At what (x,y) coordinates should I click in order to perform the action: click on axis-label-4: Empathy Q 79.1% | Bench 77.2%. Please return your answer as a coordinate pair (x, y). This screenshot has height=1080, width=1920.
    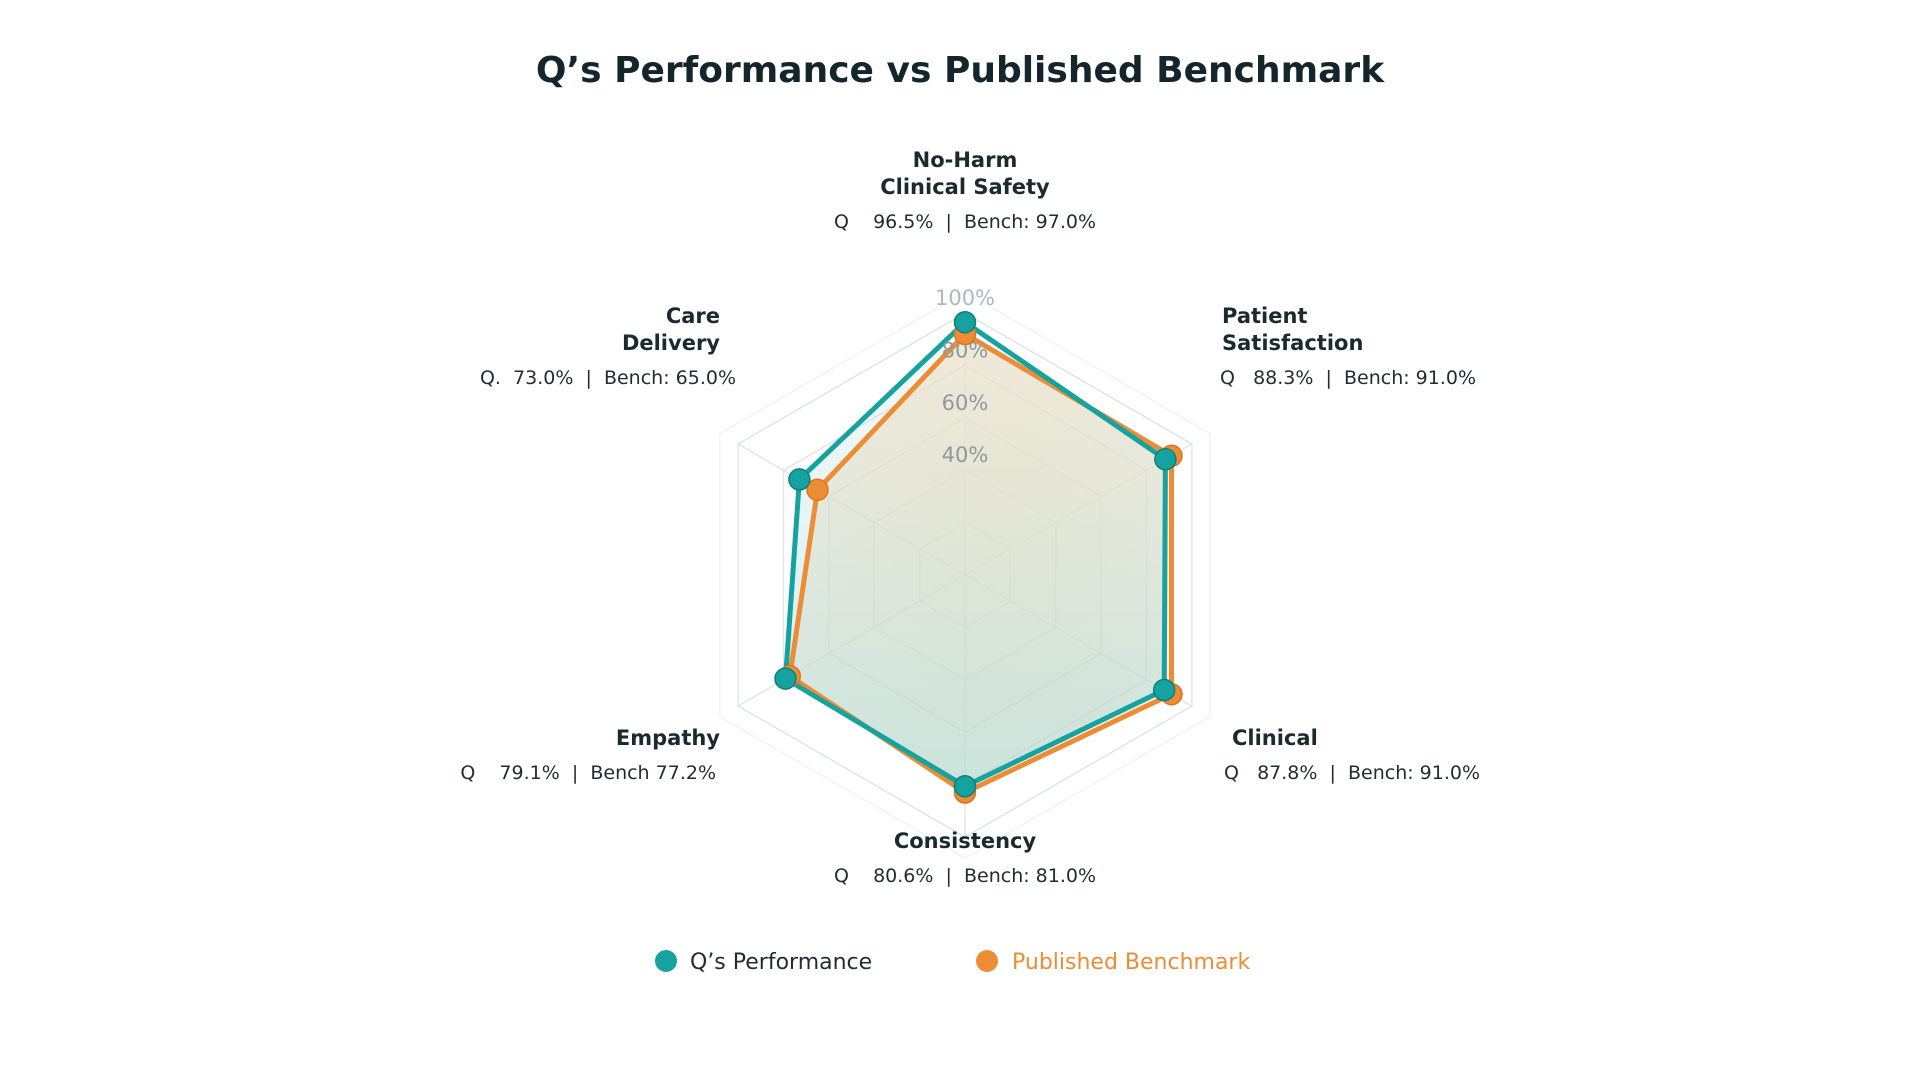
    Looking at the image, I should click on (590, 755).